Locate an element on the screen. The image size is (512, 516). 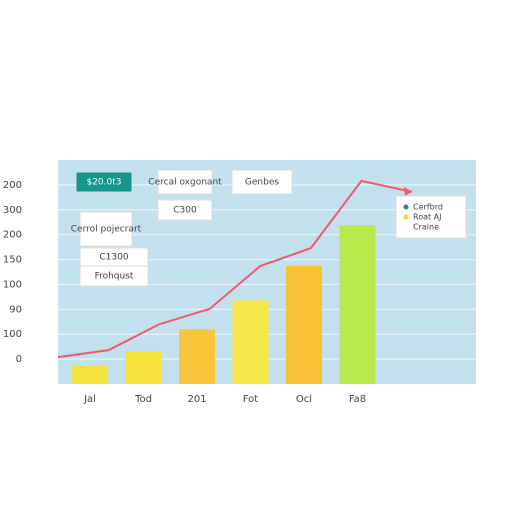
annotation-text: Genbes is located at coordinates (262, 183).